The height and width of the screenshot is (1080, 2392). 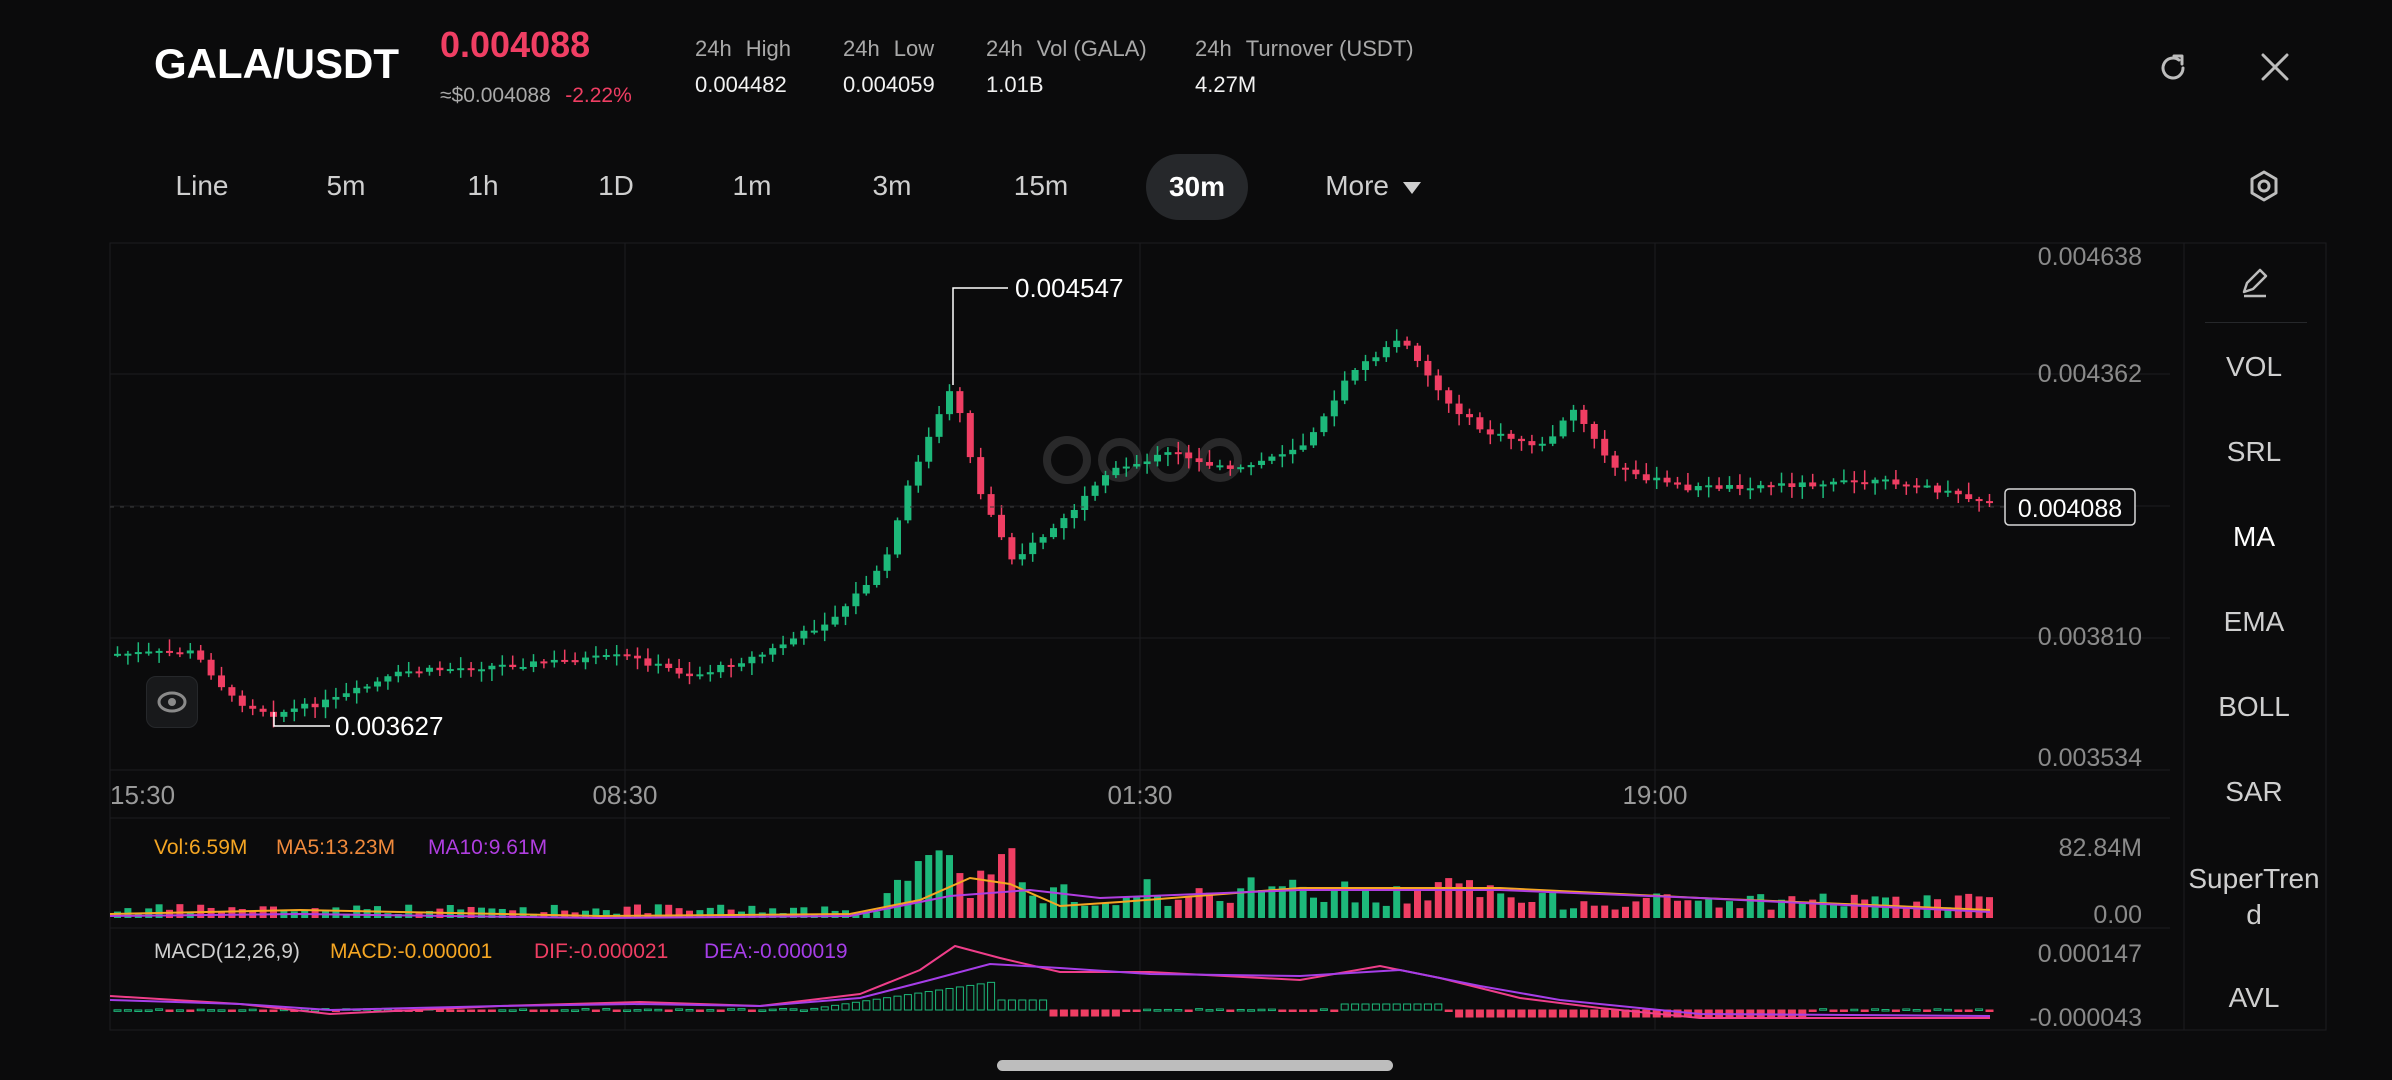 What do you see at coordinates (2254, 621) in the screenshot?
I see `indicator-ema: EMA` at bounding box center [2254, 621].